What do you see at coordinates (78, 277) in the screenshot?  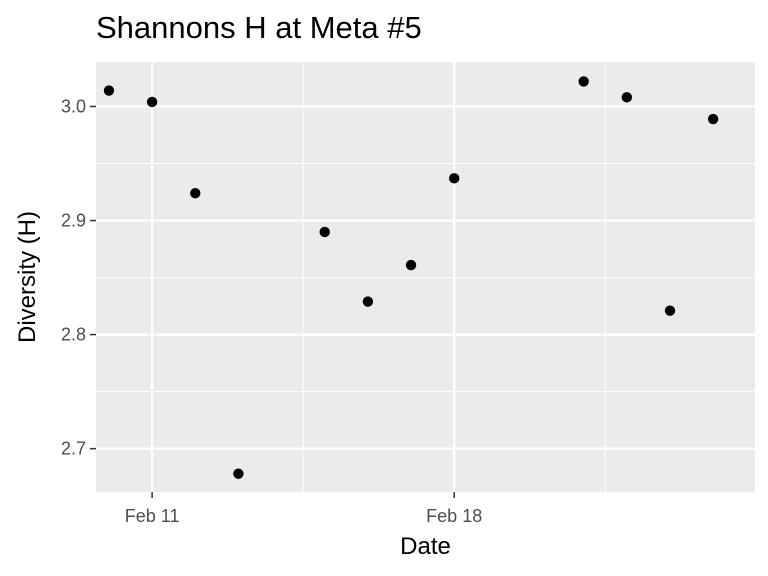 I see `y-axis-ticks: 2.7 2.8 2.9 3.0` at bounding box center [78, 277].